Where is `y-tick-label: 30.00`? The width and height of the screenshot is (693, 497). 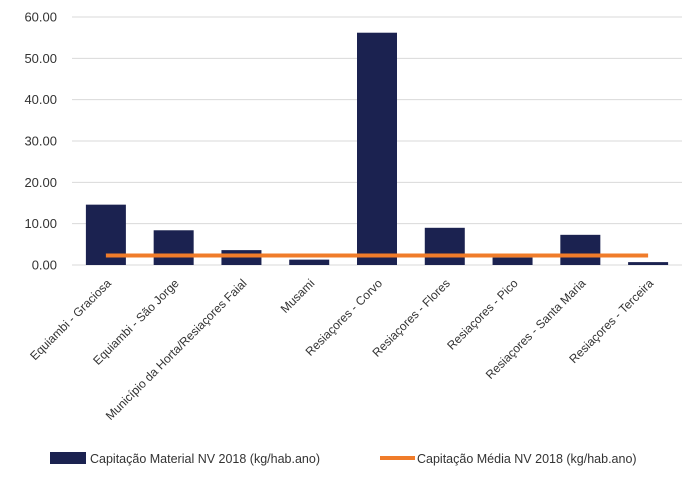
y-tick-label: 30.00 is located at coordinates (40, 141).